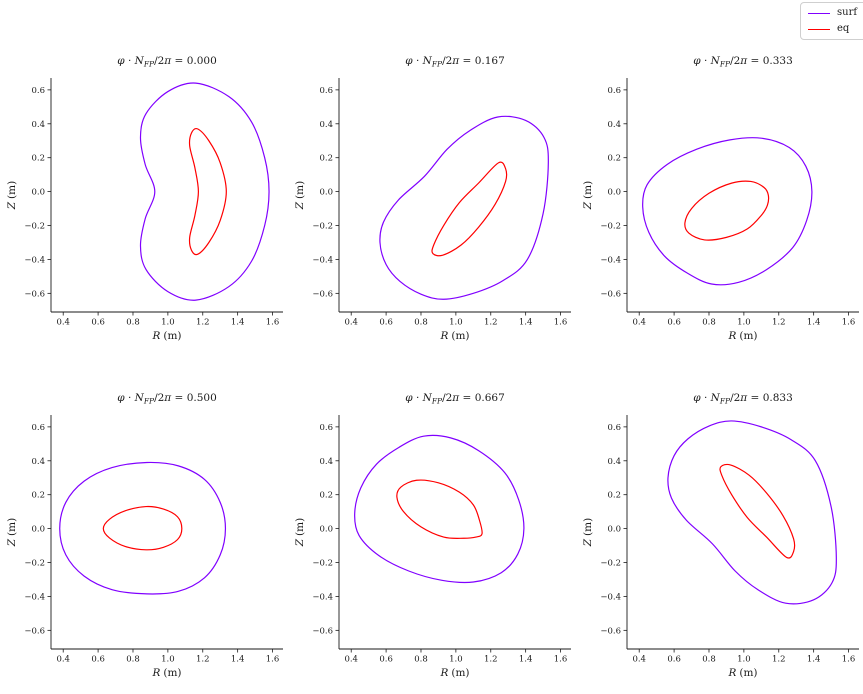  What do you see at coordinates (202, 398) in the screenshot?
I see `phi-value: 0.500` at bounding box center [202, 398].